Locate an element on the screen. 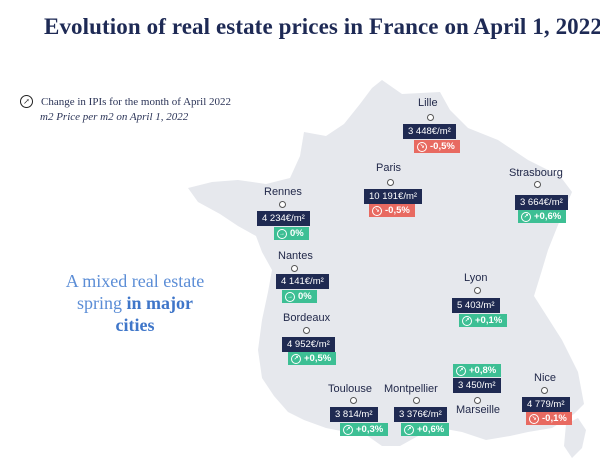 Image resolution: width=600 pixels, height=468 pixels. city-change: +0,8% is located at coordinates (483, 370).